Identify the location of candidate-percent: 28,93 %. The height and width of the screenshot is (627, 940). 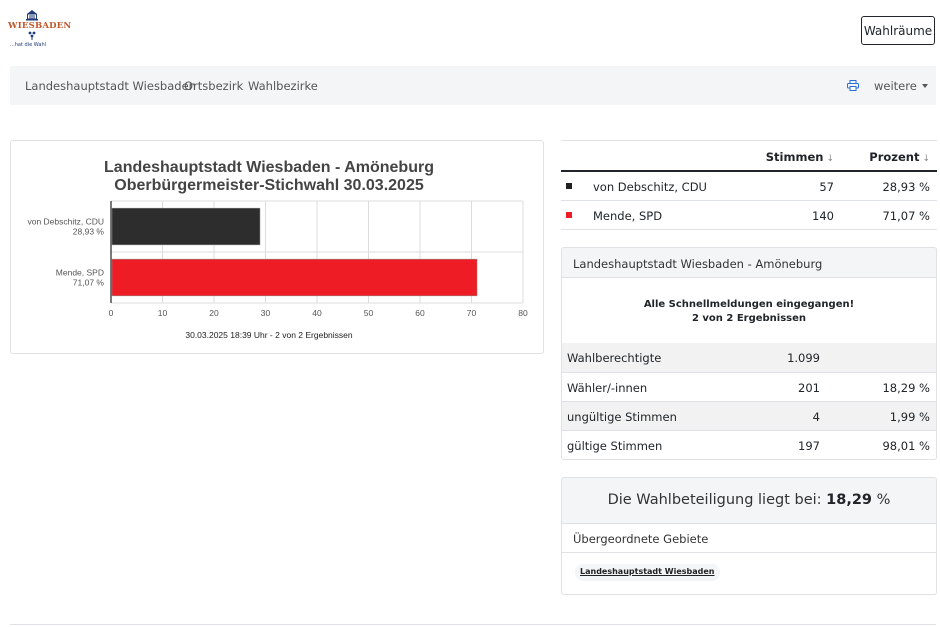
(906, 187).